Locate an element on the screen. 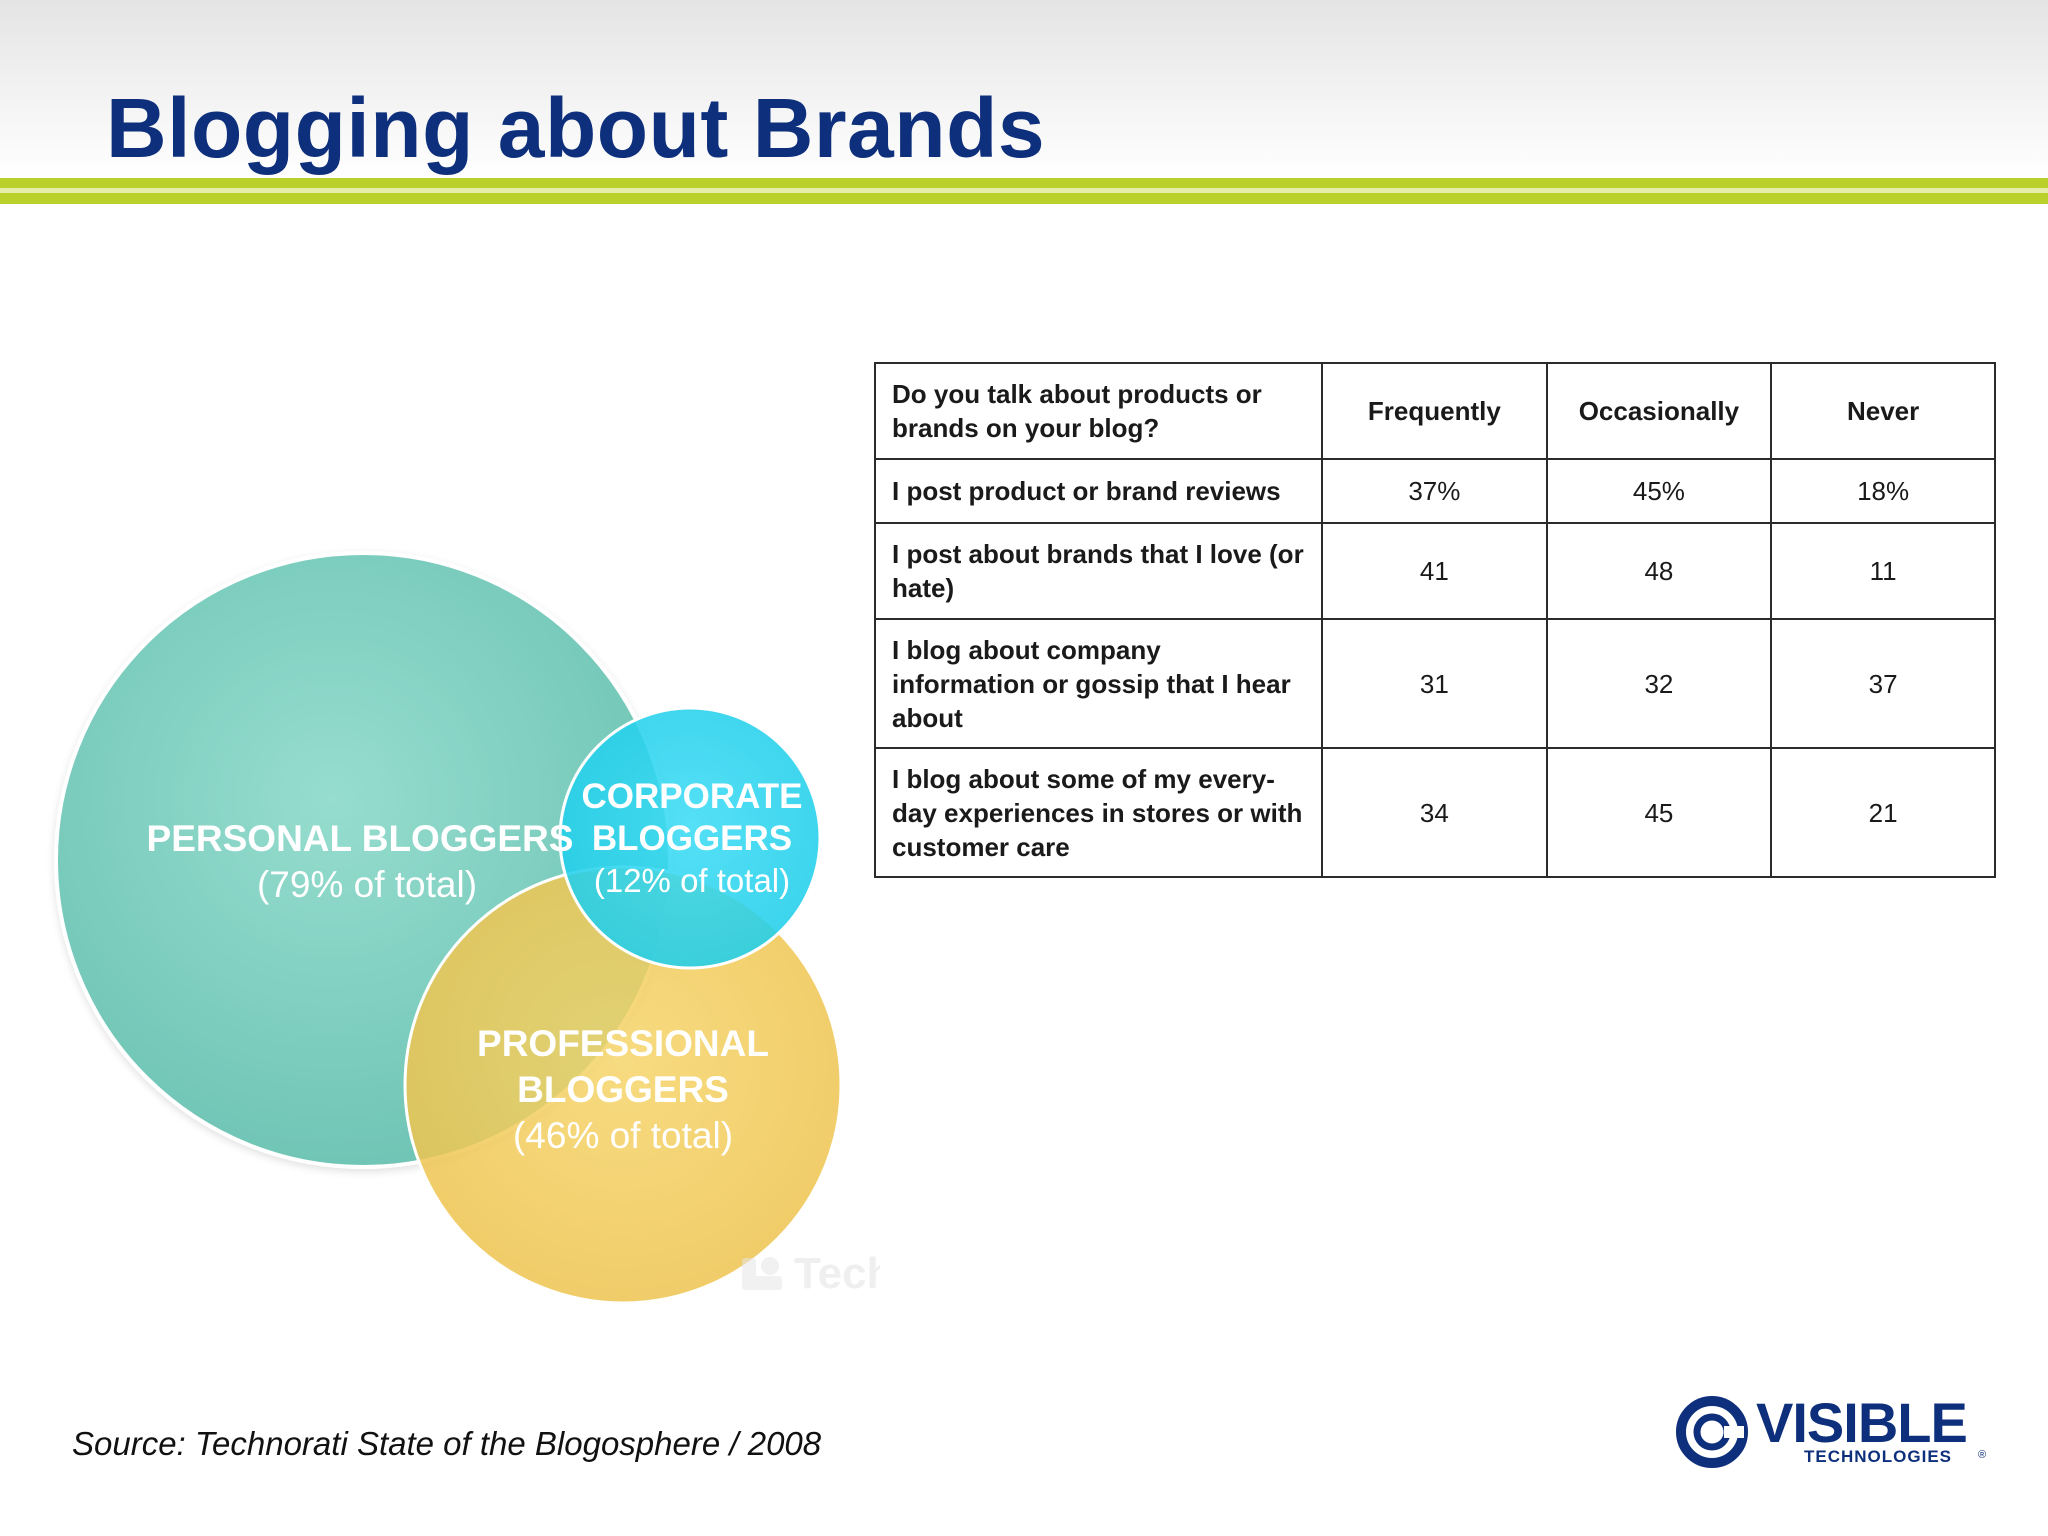 The image size is (2048, 1536). visible-technologies-logo: VISIBLE TECHNOLOGIES ® is located at coordinates (1831, 1430).